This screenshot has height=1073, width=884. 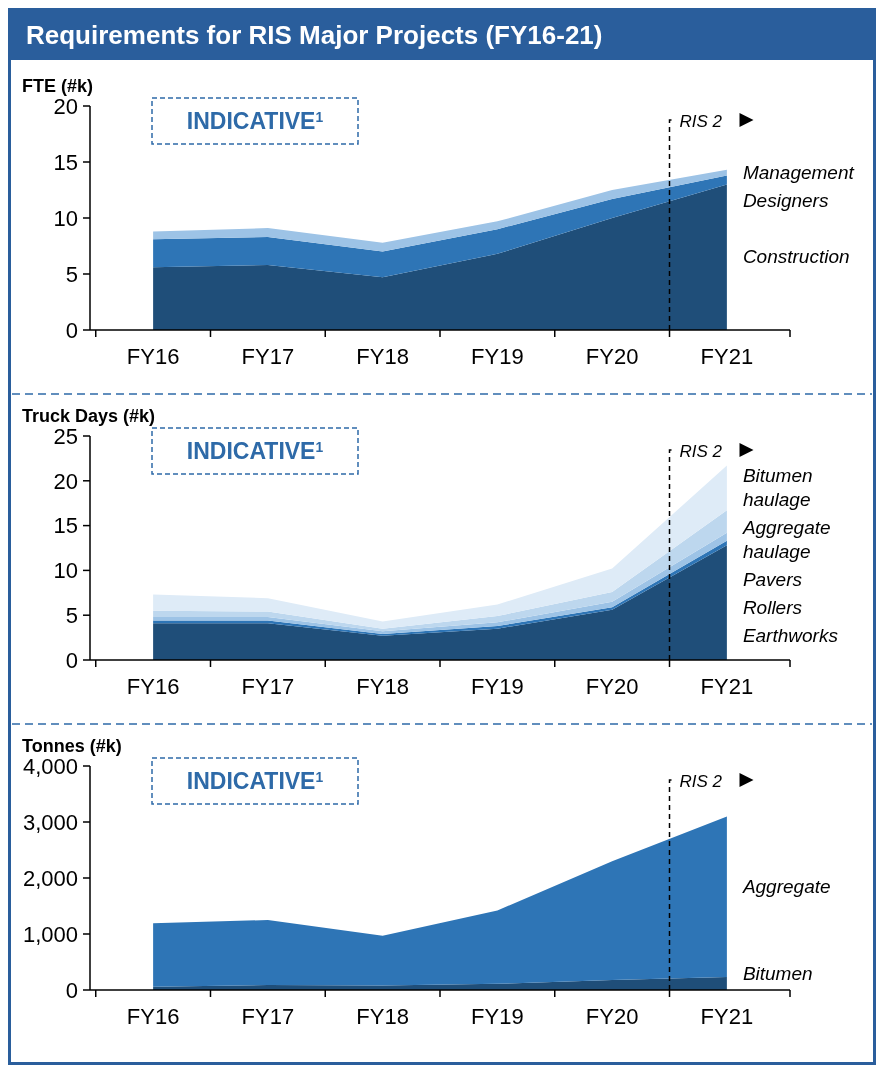 I want to click on chart-title: Requirements for RIS Major Projects (FY16-21), so click(x=314, y=35).